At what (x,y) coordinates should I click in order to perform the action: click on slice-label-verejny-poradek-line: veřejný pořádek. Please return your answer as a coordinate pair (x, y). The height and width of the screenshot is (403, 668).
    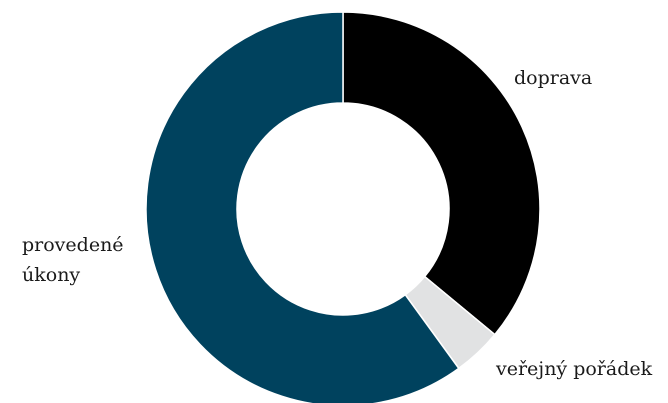
    Looking at the image, I should click on (574, 369).